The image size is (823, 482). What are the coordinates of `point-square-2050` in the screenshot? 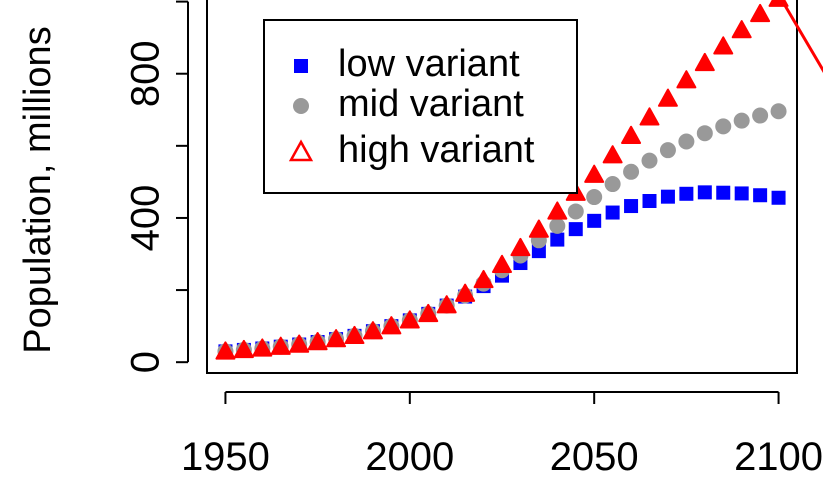 It's located at (594, 220).